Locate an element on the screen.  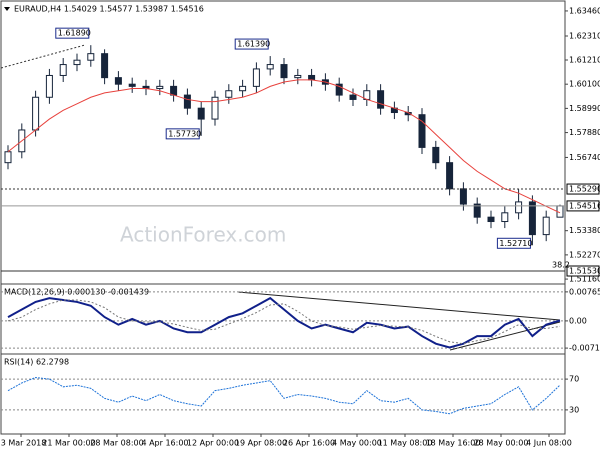
annotation-label: 1.52710 is located at coordinates (515, 243).